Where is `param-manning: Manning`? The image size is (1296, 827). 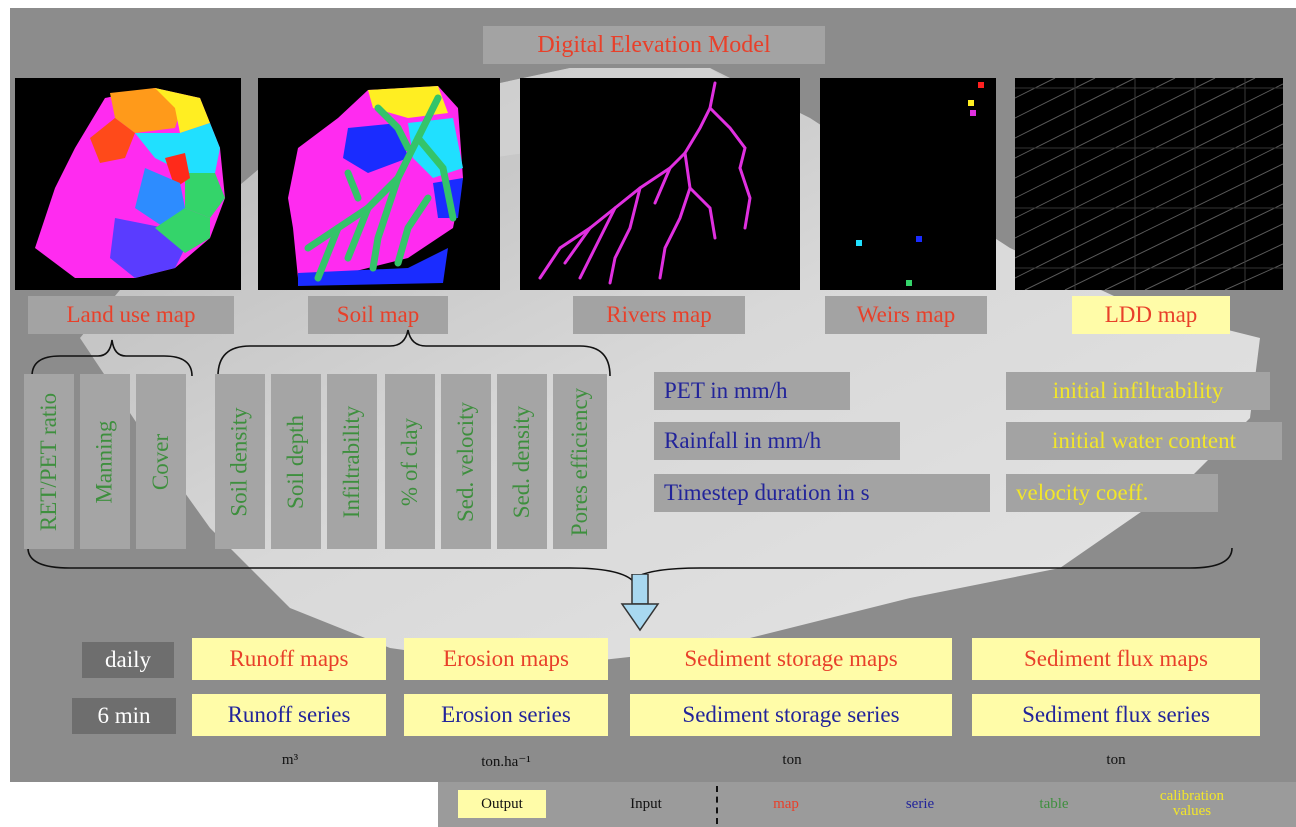 param-manning: Manning is located at coordinates (105, 461).